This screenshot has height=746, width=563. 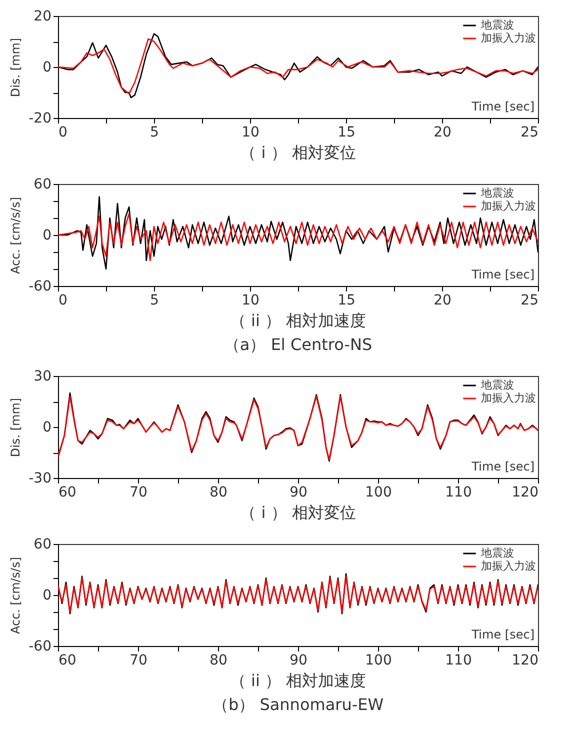 What do you see at coordinates (298, 344) in the screenshot?
I see `text: （a） El Centro-NS` at bounding box center [298, 344].